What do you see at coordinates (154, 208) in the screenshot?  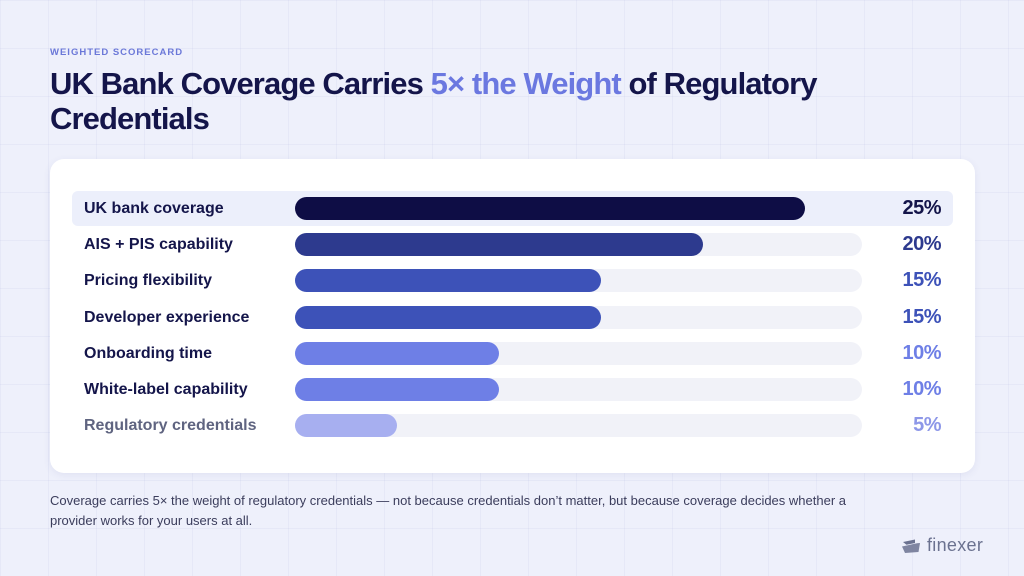 I see `category-label: UK bank coverage` at bounding box center [154, 208].